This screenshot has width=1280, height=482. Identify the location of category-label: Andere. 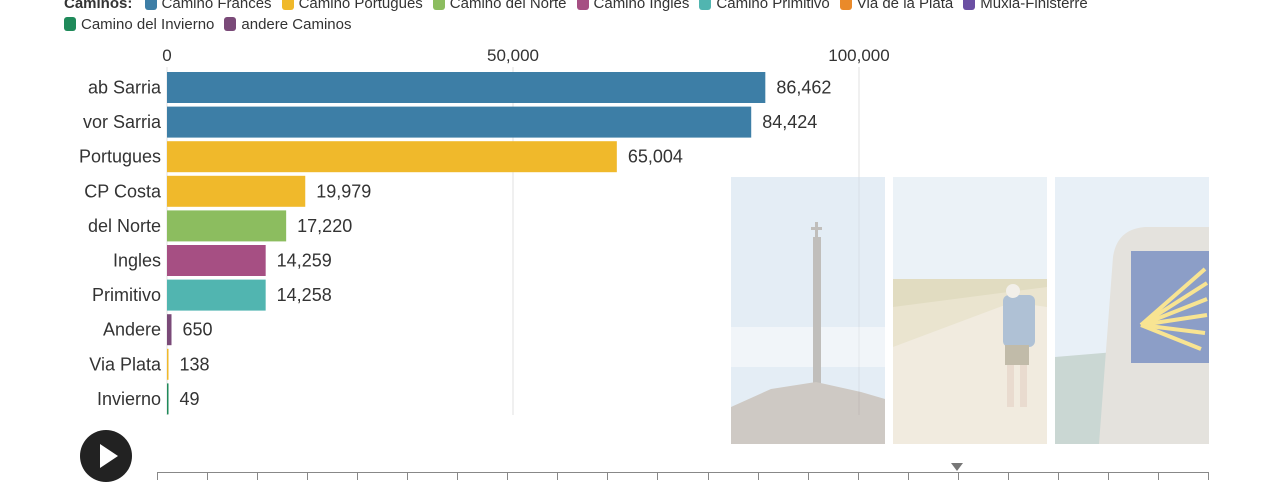
(132, 330).